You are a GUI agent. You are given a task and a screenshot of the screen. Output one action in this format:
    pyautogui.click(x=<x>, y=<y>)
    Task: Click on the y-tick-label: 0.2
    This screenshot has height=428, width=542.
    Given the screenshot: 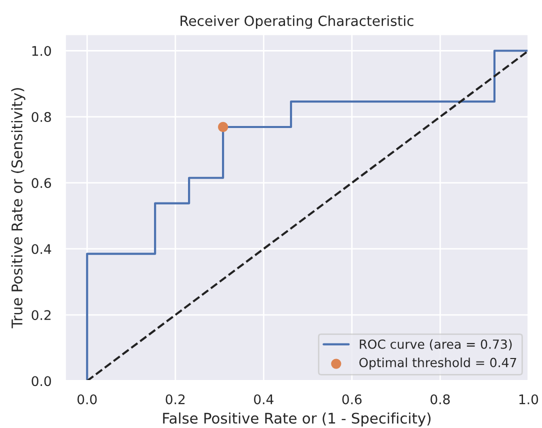 What is the action you would take?
    pyautogui.click(x=41, y=315)
    